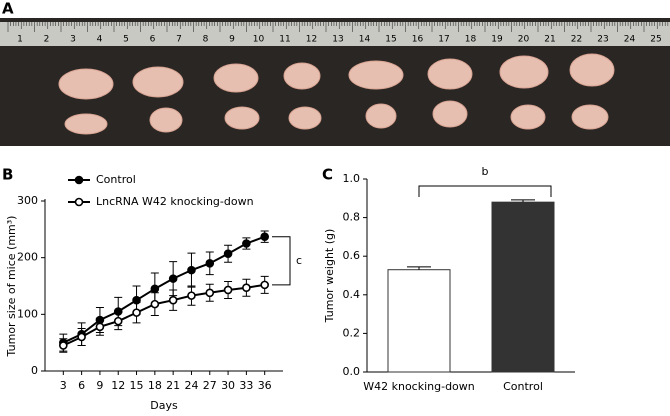  What do you see at coordinates (34, 370) in the screenshot?
I see `y-tick-label: 0` at bounding box center [34, 370].